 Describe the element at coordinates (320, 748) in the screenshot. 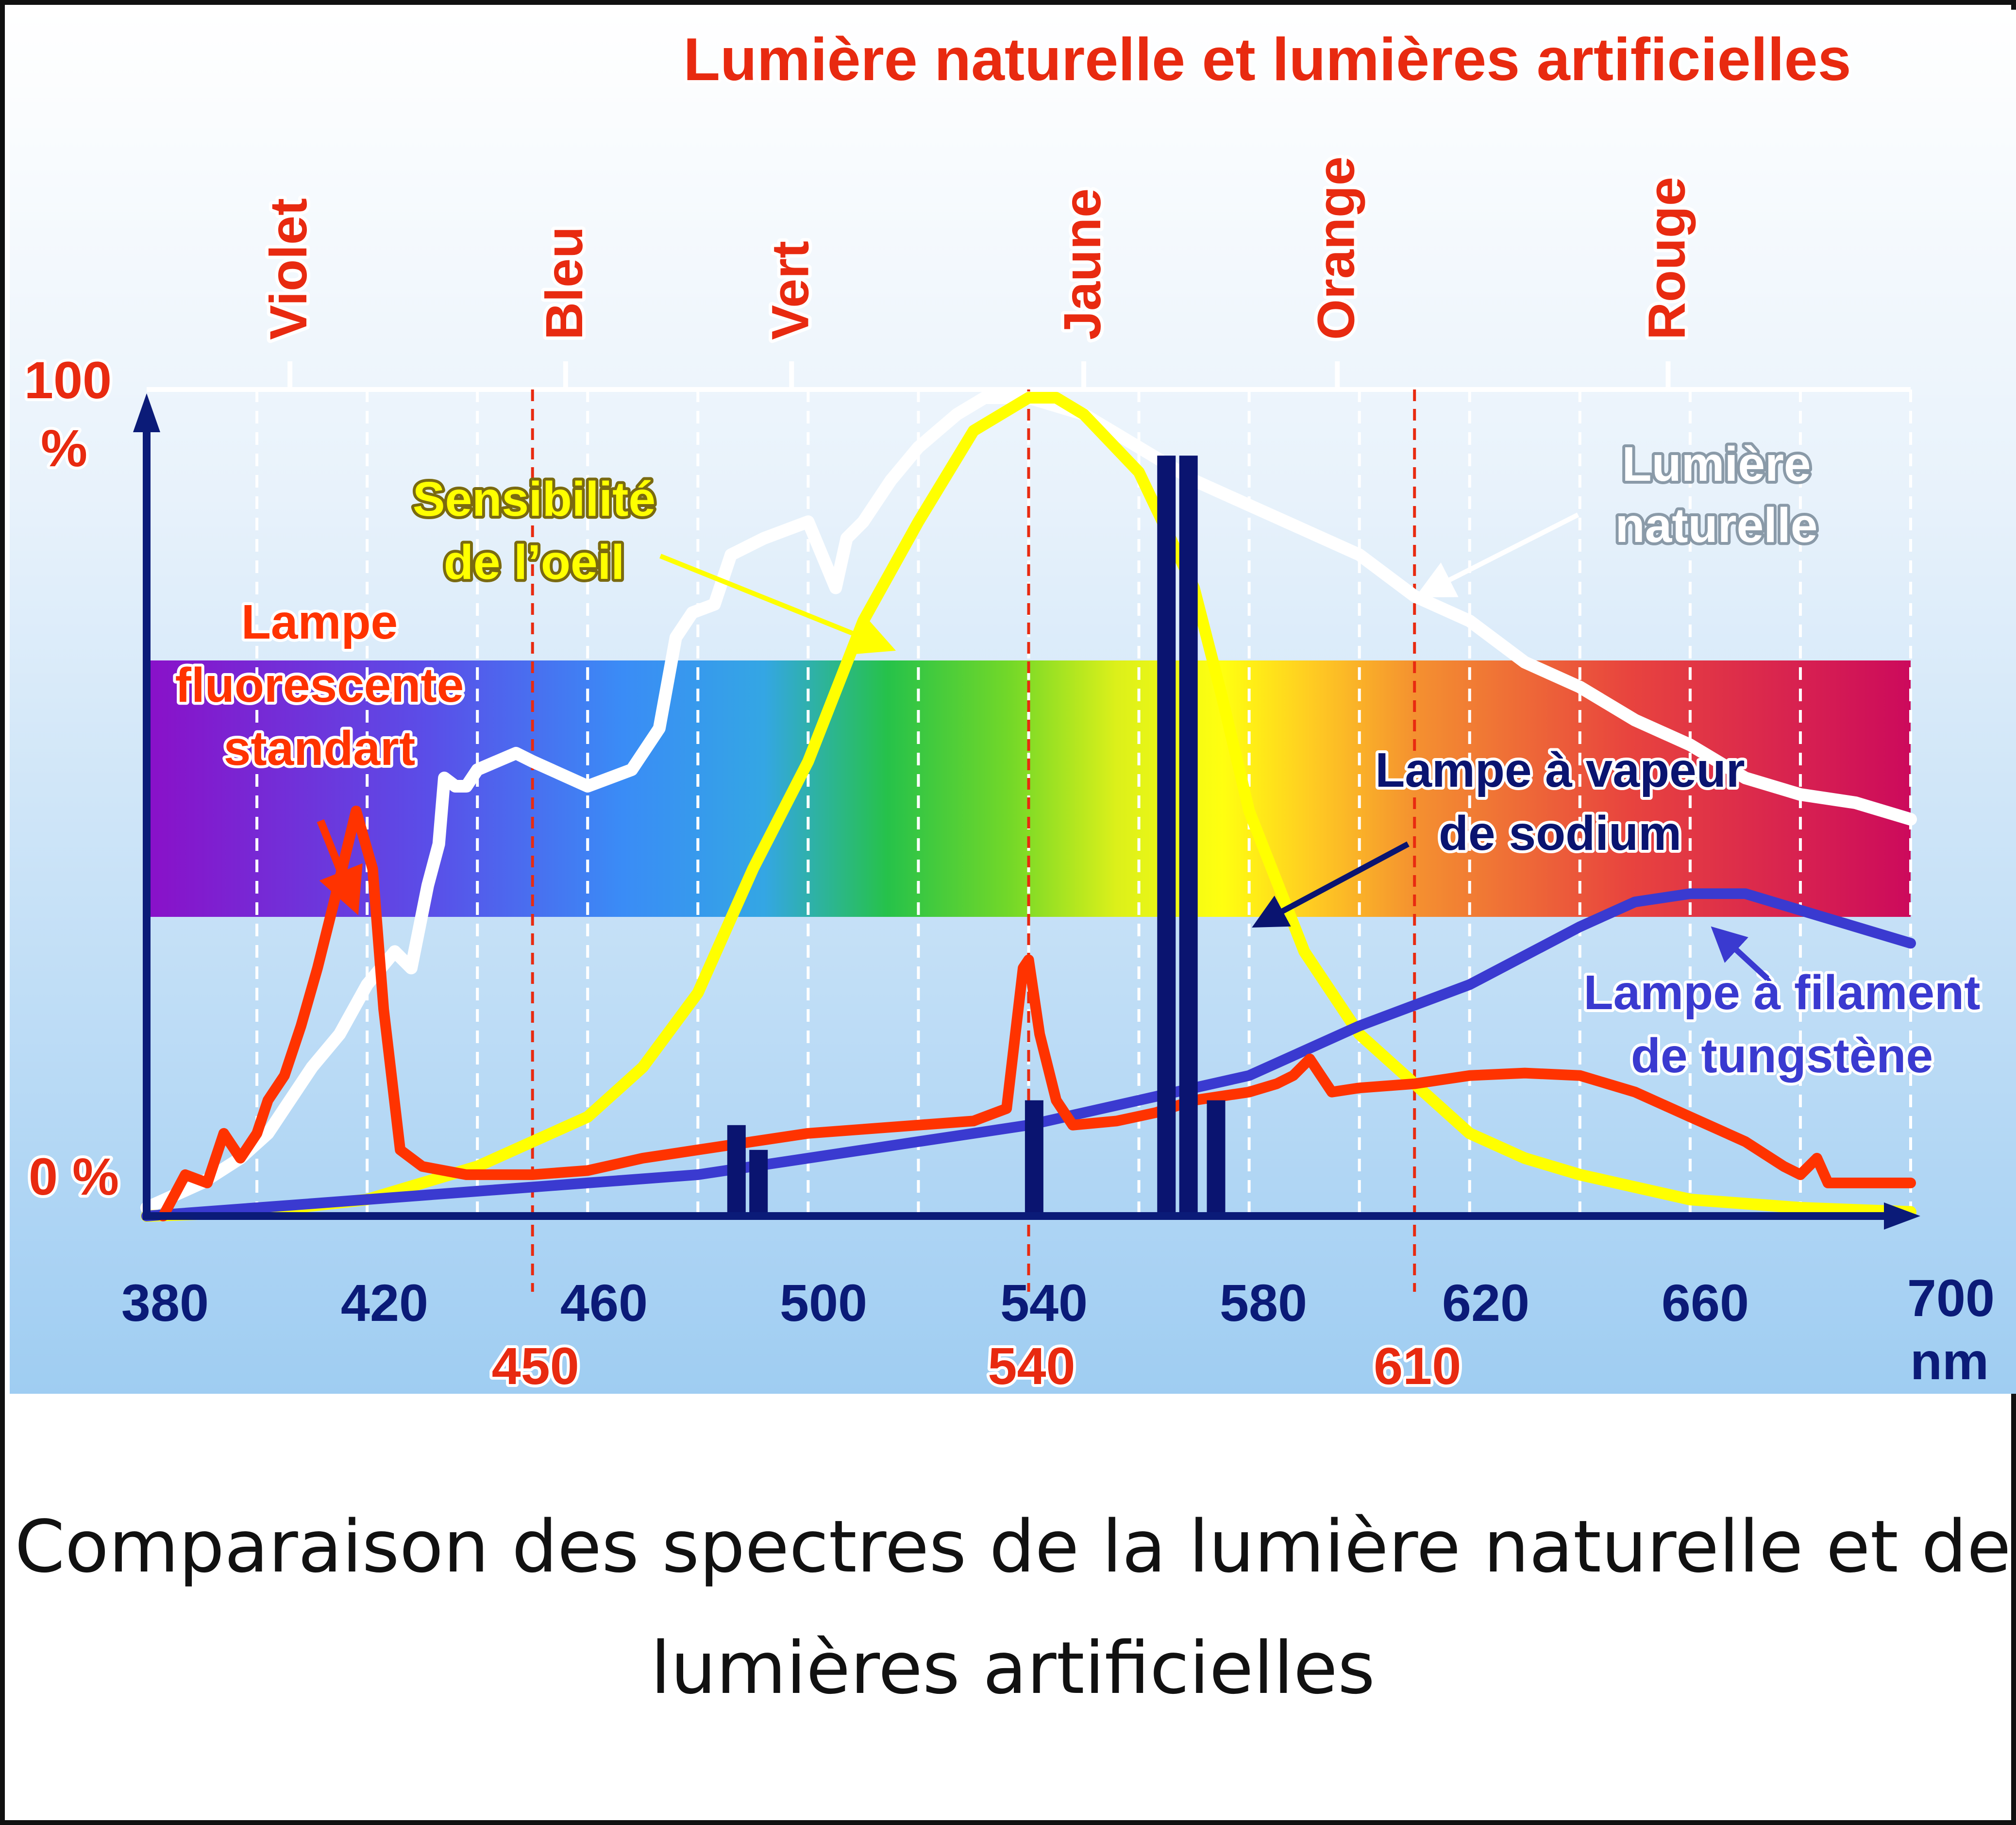

I see `fluorescent-lamp-label: standart` at that location.